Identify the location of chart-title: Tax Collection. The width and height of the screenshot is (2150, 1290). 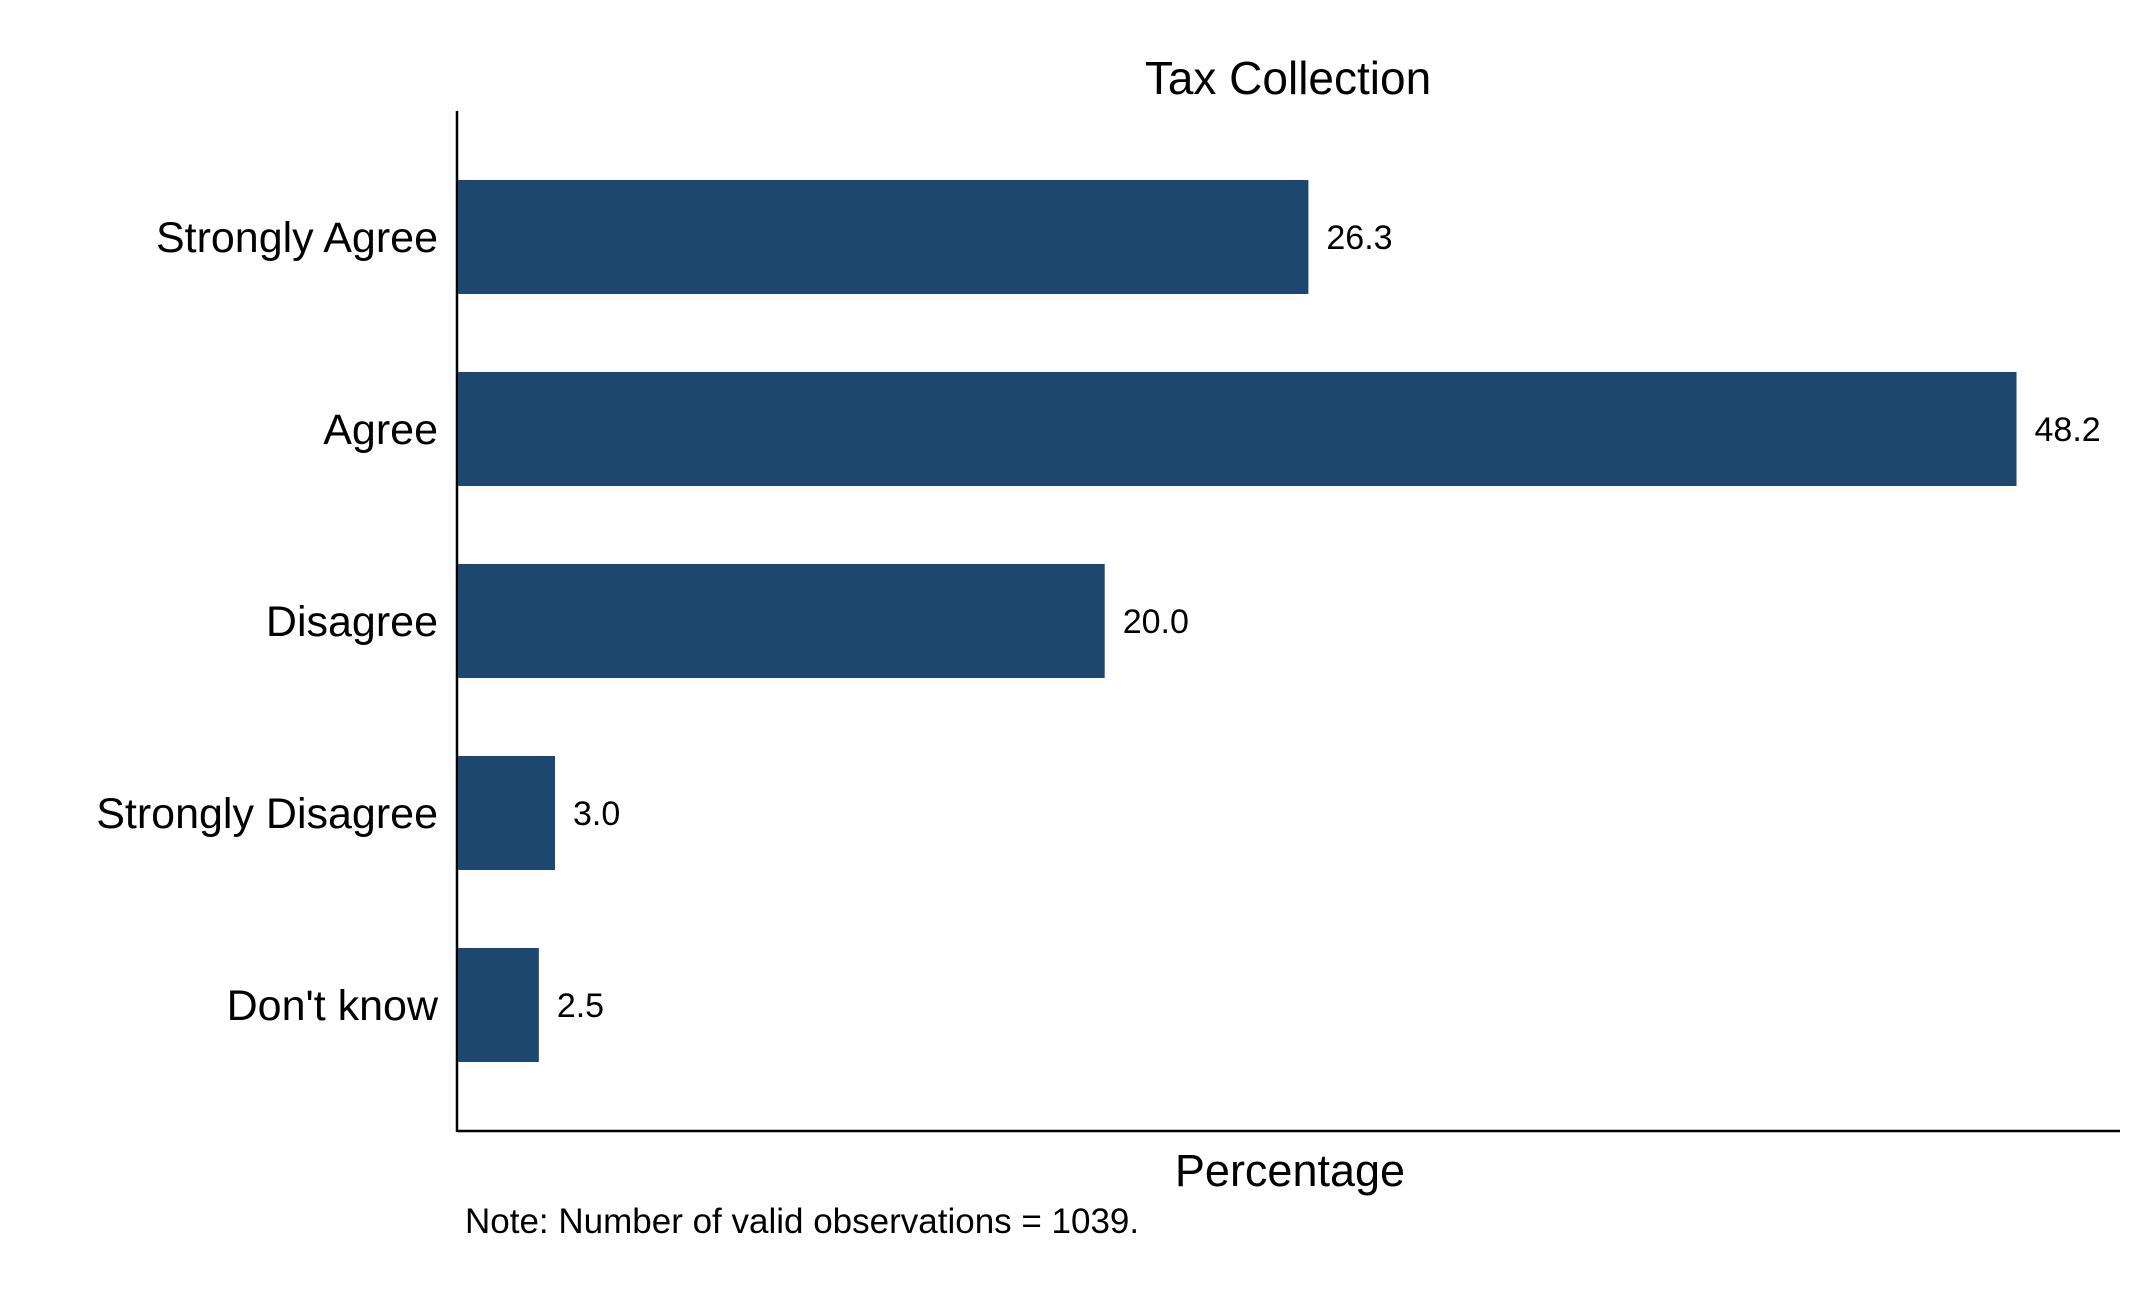
(1288, 78).